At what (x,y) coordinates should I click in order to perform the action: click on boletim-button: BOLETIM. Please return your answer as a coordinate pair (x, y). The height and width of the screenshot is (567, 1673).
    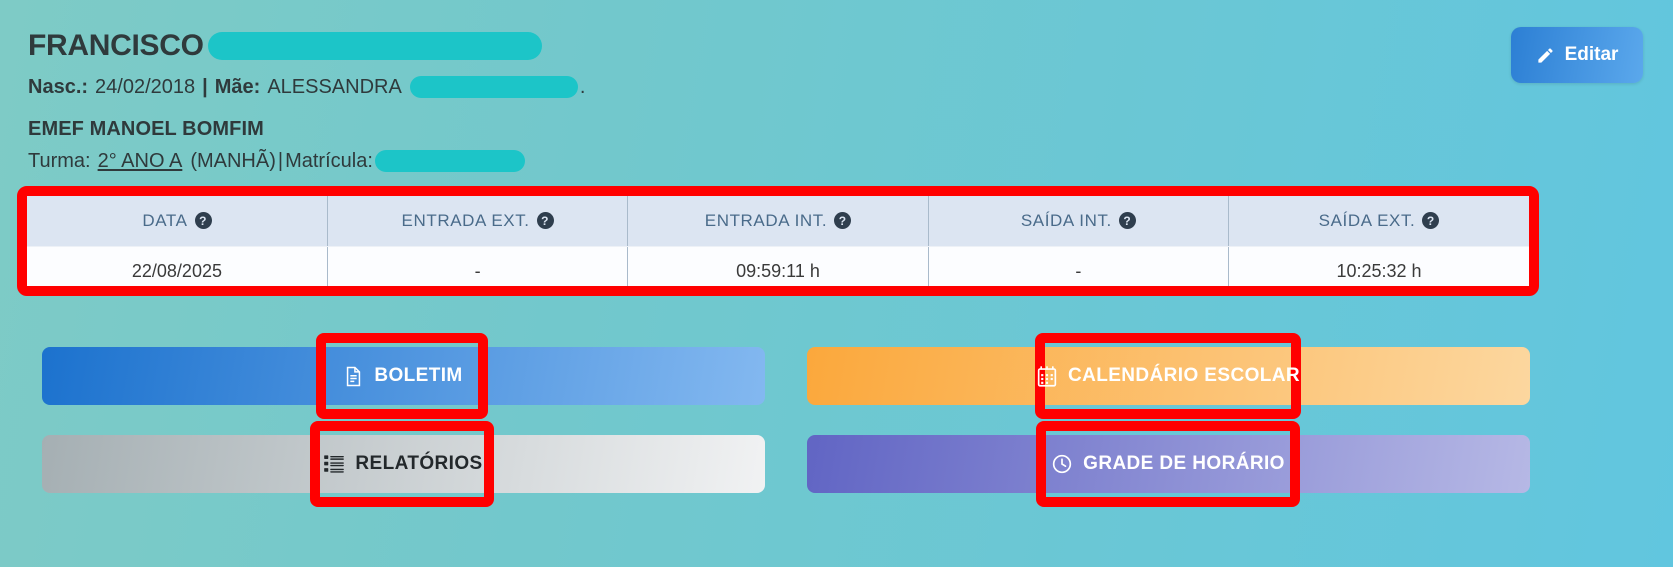
    Looking at the image, I should click on (403, 376).